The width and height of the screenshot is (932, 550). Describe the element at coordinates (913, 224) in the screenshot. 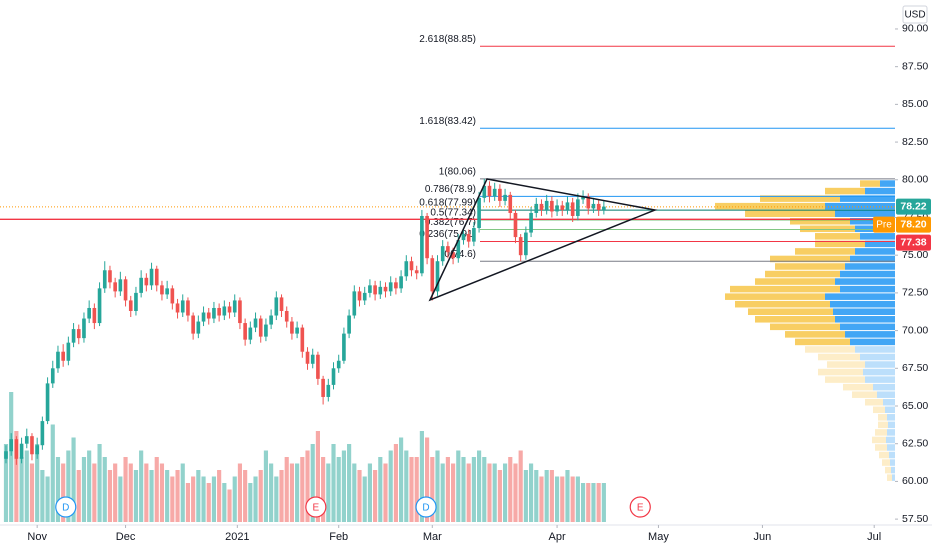

I see `price-tag: 78.20` at that location.